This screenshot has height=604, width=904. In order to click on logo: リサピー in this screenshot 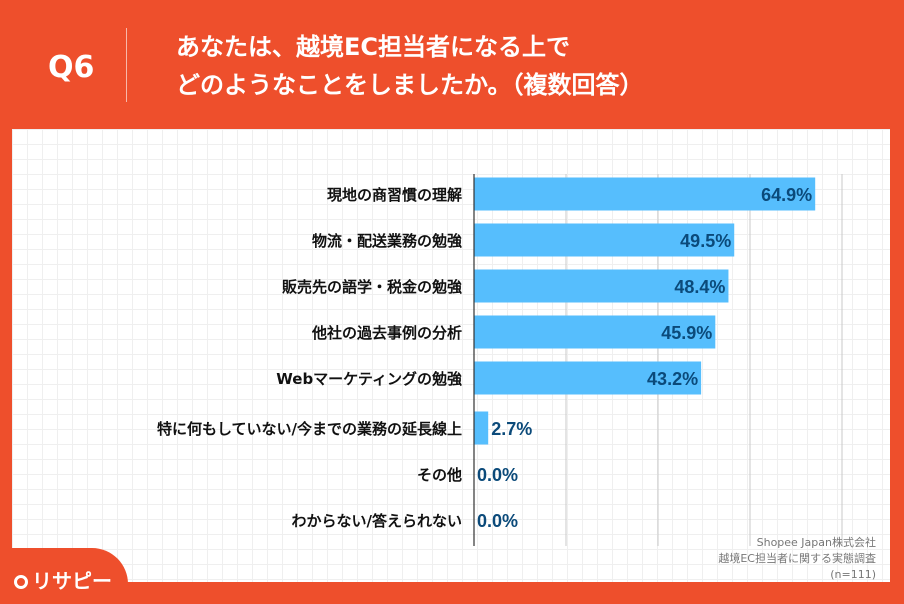, I will do `click(63, 579)`.